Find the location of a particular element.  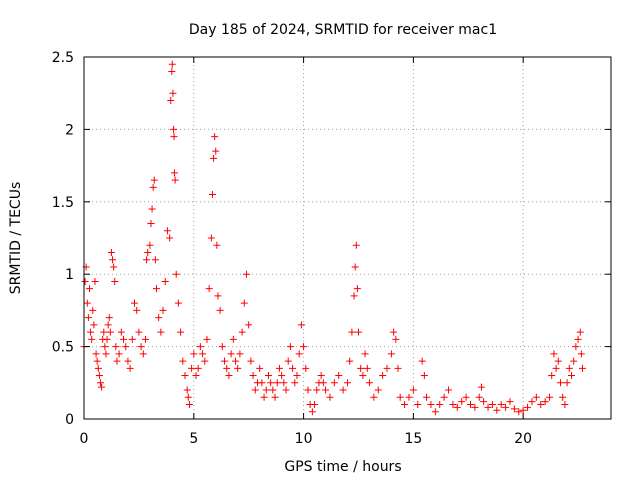

x-tick-label: 10 is located at coordinates (304, 439).